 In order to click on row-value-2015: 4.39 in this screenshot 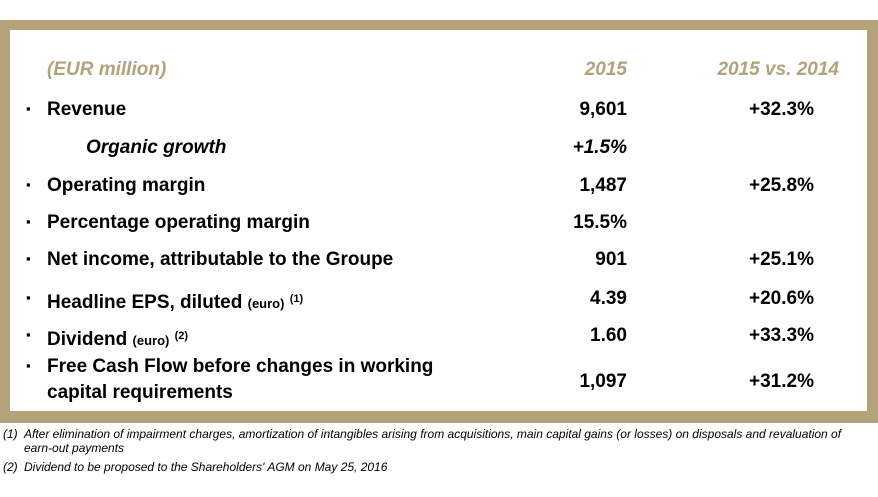, I will do `click(608, 298)`.